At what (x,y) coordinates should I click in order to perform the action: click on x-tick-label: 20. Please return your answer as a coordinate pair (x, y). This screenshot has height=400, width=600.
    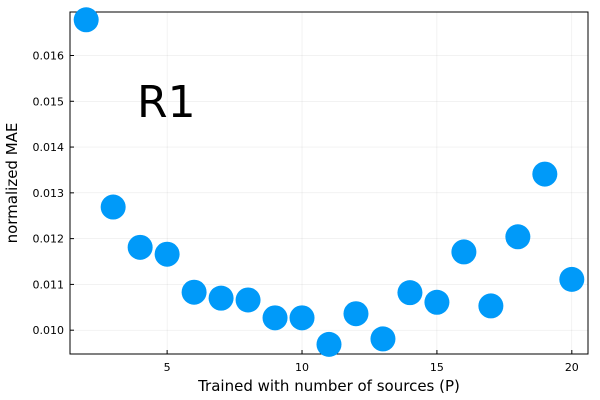
    Looking at the image, I should click on (572, 367).